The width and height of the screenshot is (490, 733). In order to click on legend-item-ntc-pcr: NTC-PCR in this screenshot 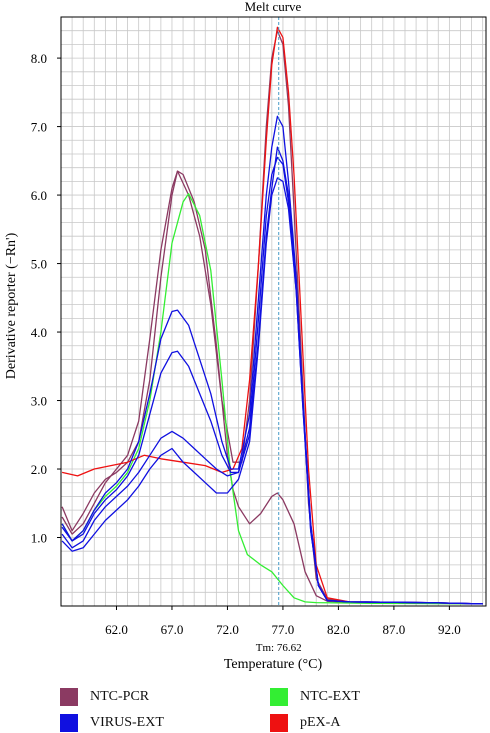, I will do `click(104, 697)`.